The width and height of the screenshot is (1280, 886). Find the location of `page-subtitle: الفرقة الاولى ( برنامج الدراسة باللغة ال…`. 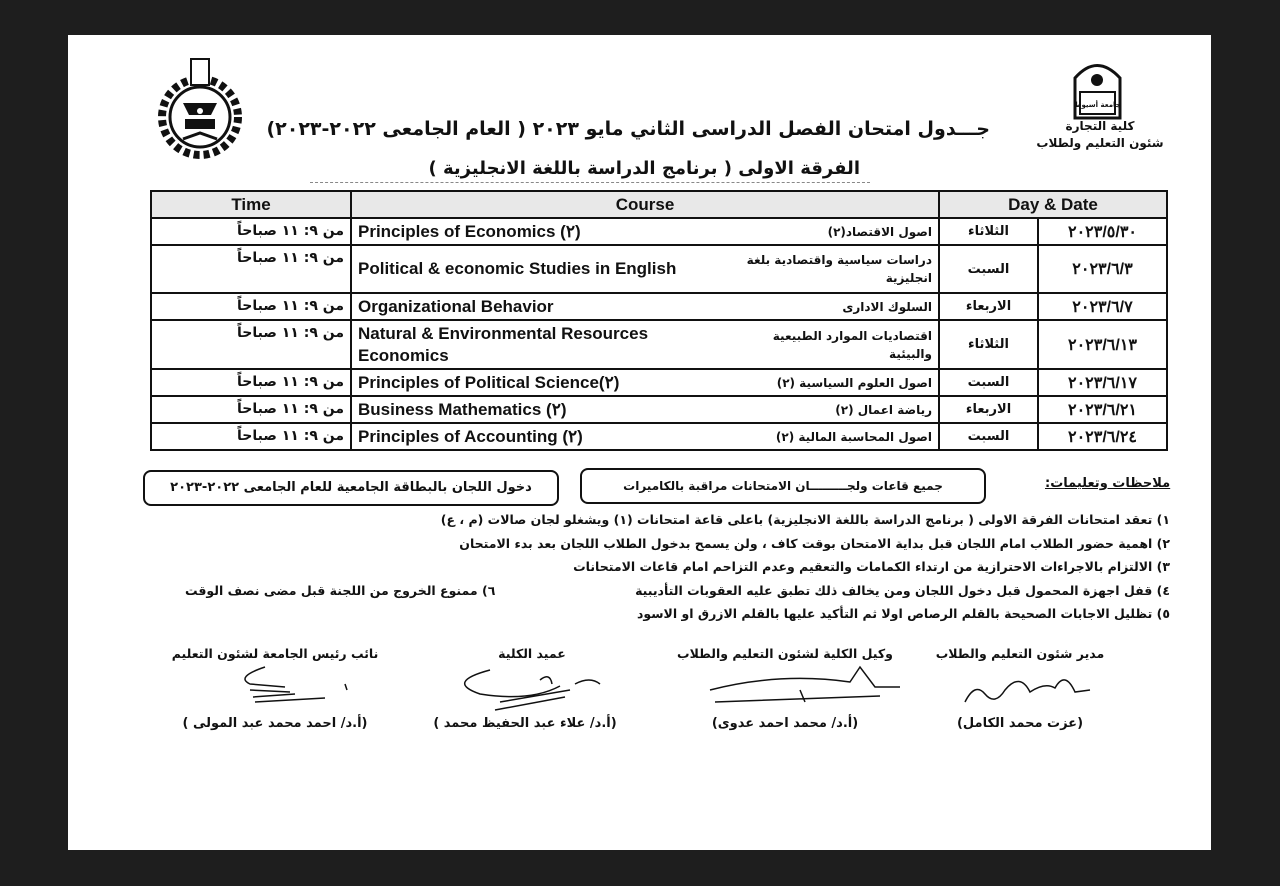

page-subtitle: الفرقة الاولى ( برنامج الدراسة باللغة ال… is located at coordinates (644, 168).